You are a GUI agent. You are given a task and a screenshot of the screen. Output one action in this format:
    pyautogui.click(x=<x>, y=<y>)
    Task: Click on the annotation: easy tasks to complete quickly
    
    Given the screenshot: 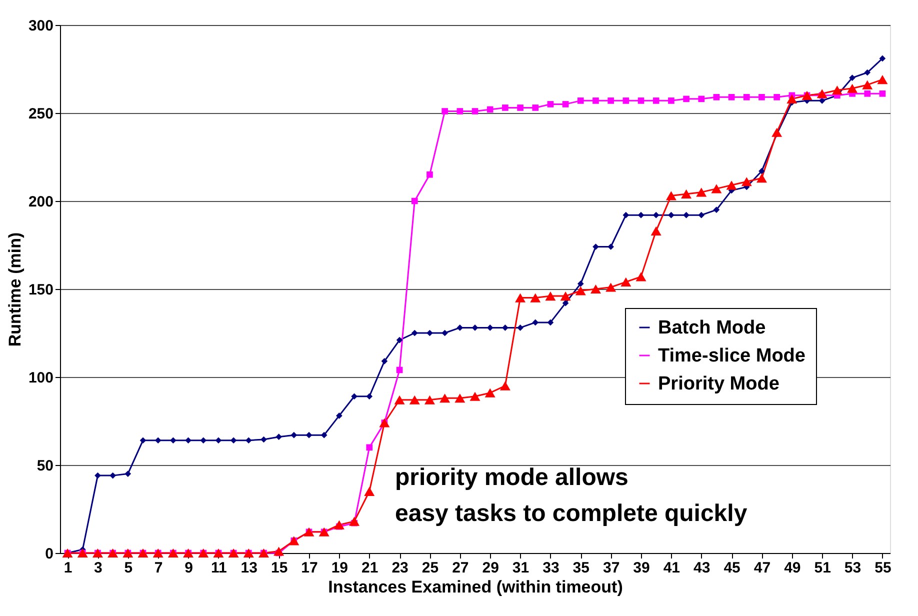 What is the action you would take?
    pyautogui.click(x=571, y=513)
    